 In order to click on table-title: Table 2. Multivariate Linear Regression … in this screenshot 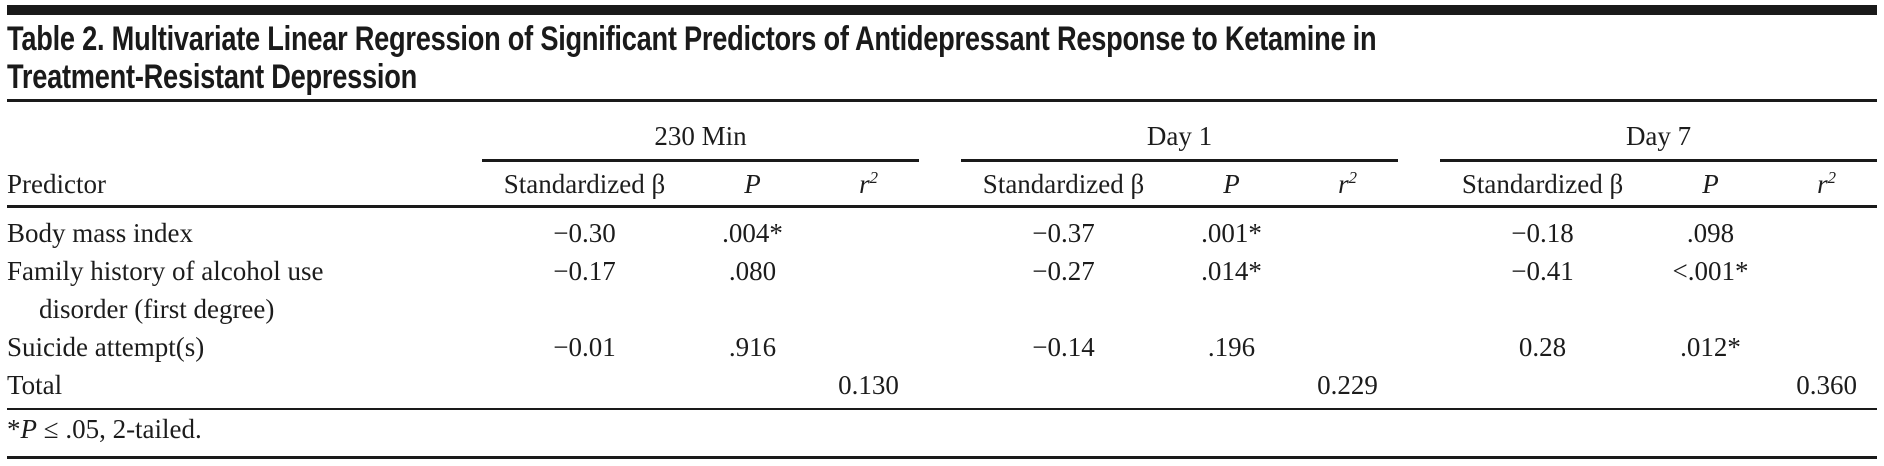, I will do `click(755, 58)`.